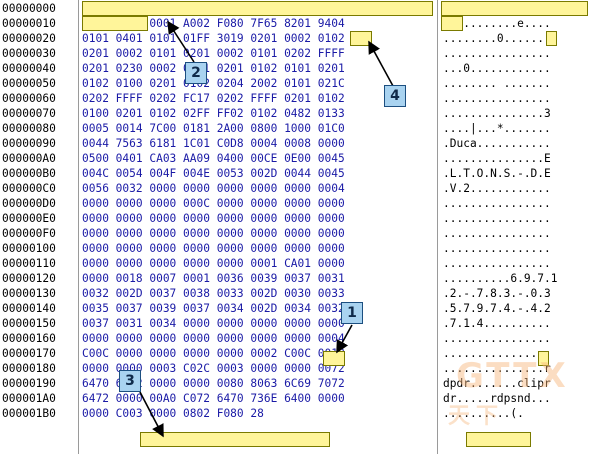 This screenshot has height=454, width=593. What do you see at coordinates (29, 188) in the screenshot?
I see `offset-cell: 000000C0` at bounding box center [29, 188].